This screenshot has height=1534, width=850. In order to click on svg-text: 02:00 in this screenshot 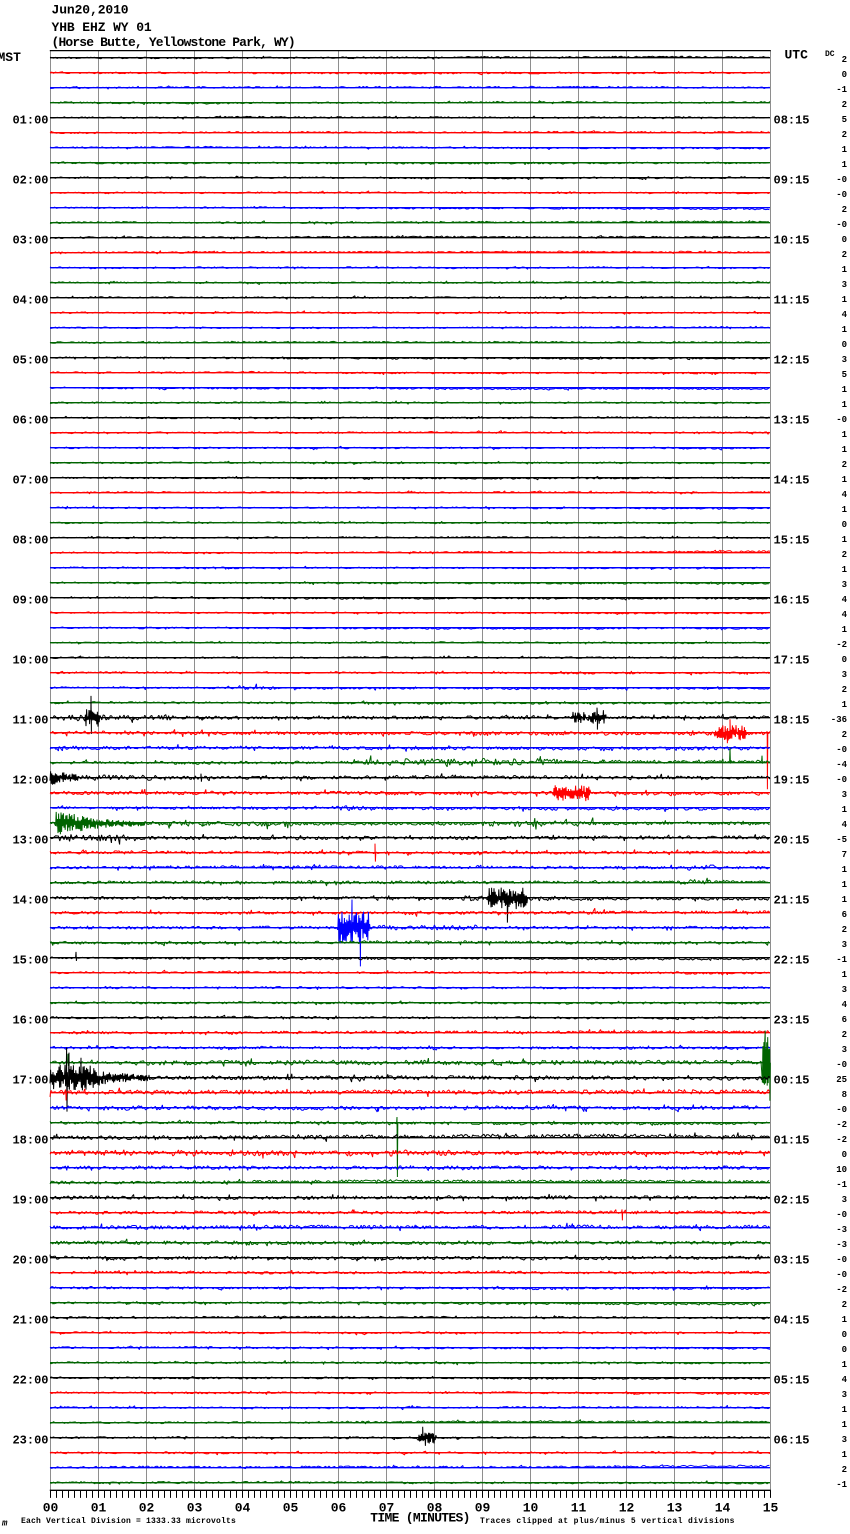, I will do `click(30, 180)`.